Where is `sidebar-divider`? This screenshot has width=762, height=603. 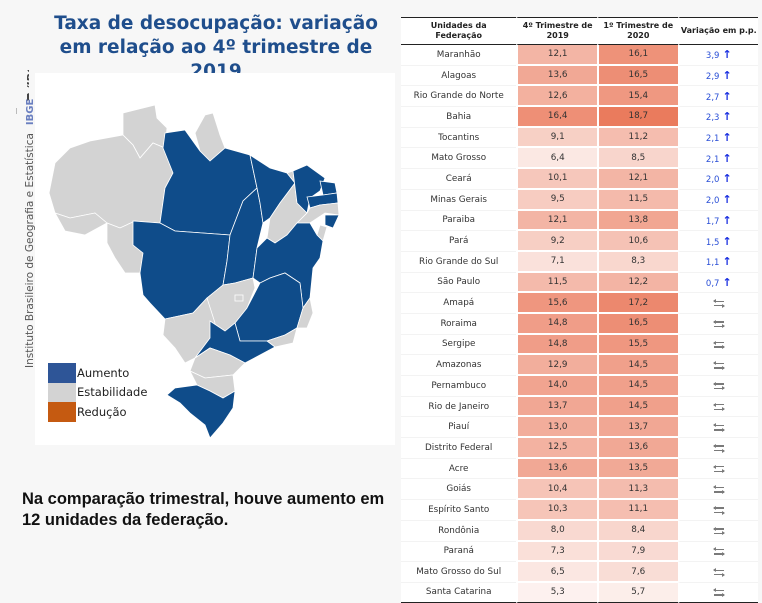 sidebar-divider is located at coordinates (16, 111).